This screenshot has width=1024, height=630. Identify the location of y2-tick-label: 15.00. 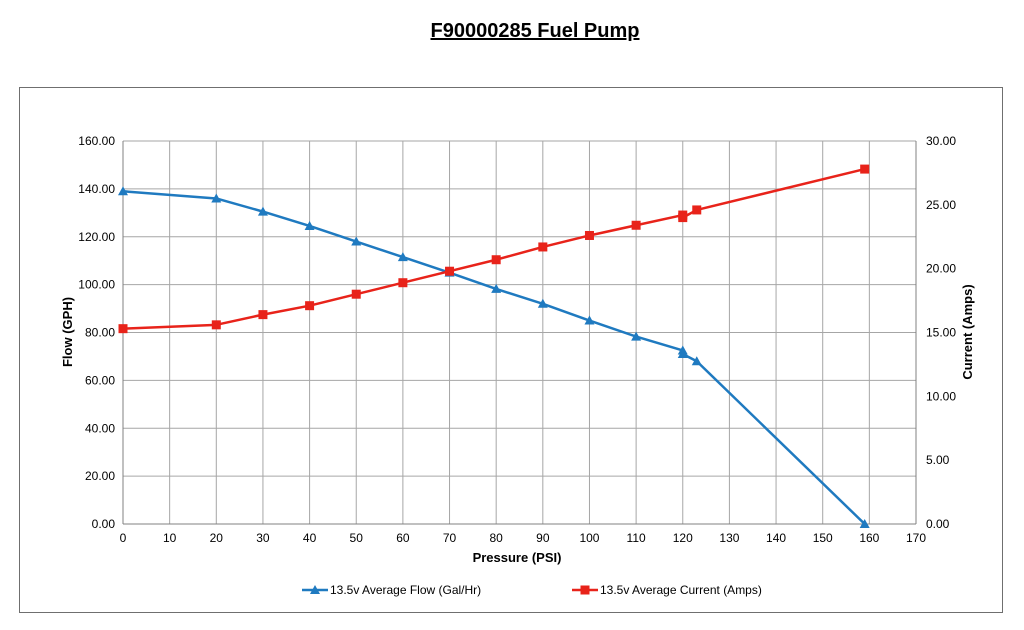
(941, 333).